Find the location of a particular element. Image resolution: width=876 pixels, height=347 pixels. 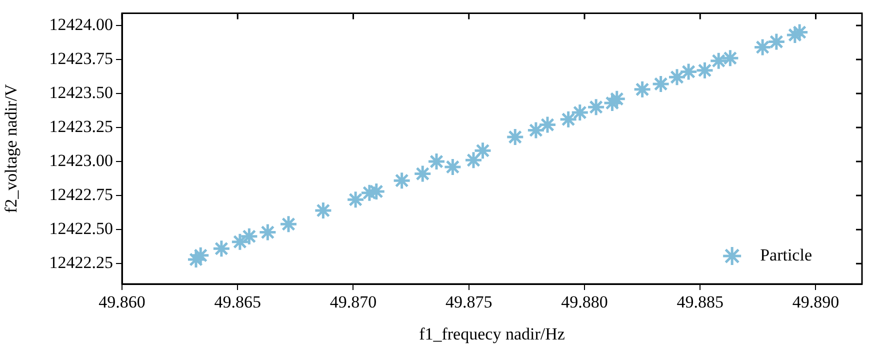

y-axis-title: f2_voltage nadir/V is located at coordinates (11, 148).